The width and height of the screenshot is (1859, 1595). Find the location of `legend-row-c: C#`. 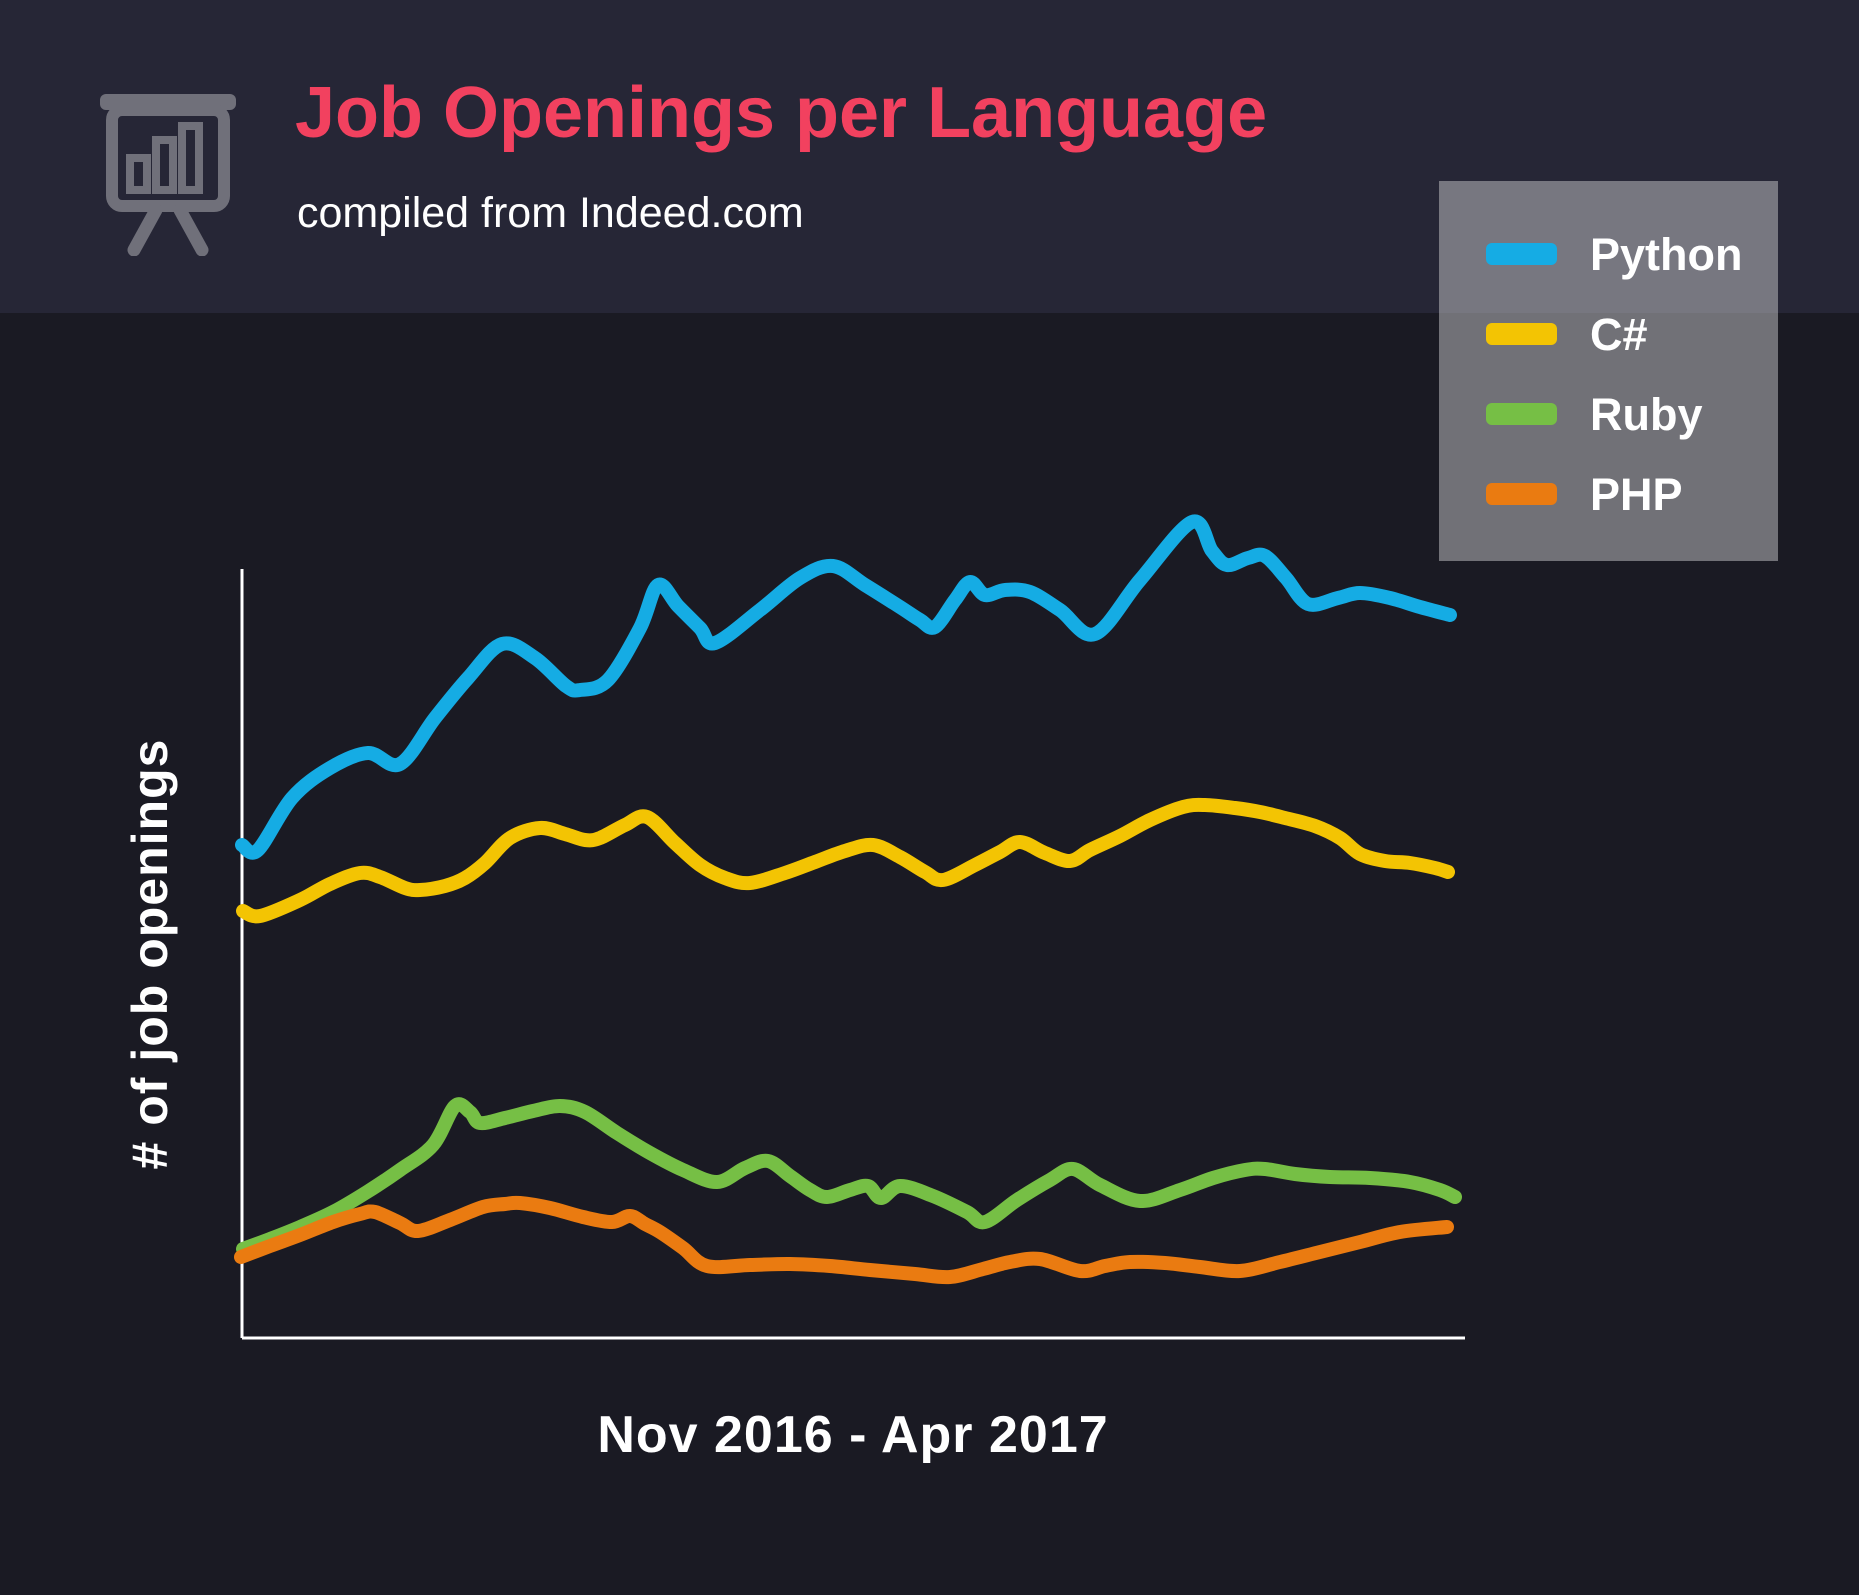

legend-row-c: C# is located at coordinates (1608, 334).